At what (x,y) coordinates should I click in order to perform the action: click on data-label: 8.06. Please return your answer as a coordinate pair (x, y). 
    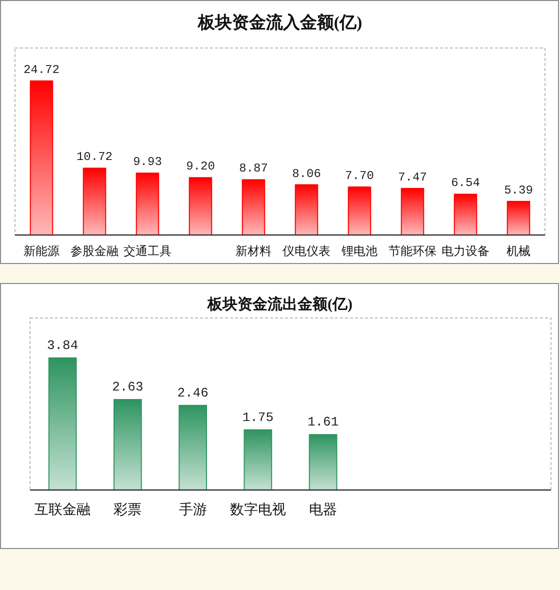
    Looking at the image, I should click on (306, 173).